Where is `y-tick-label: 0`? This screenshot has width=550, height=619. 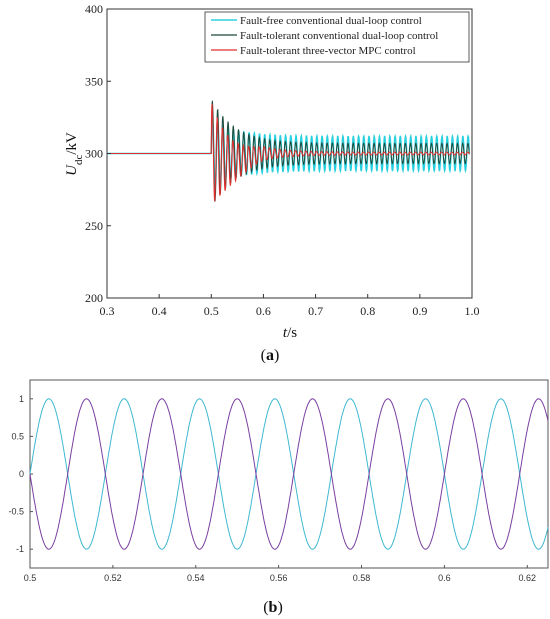 y-tick-label: 0 is located at coordinates (21, 474).